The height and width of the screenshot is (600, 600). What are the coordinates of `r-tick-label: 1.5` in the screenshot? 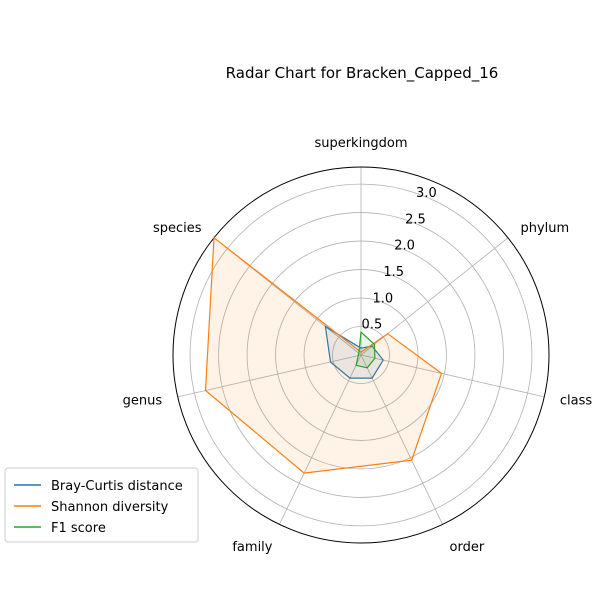 It's located at (393, 272).